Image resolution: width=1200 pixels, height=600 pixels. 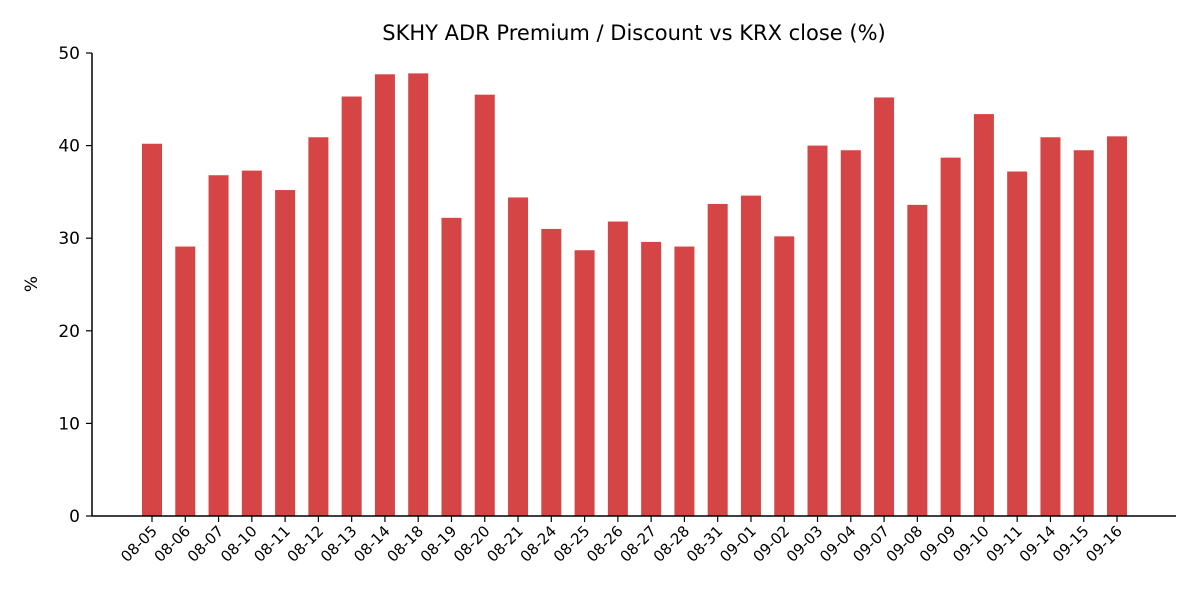 What do you see at coordinates (139, 544) in the screenshot?
I see `x-tick-label: 08-05` at bounding box center [139, 544].